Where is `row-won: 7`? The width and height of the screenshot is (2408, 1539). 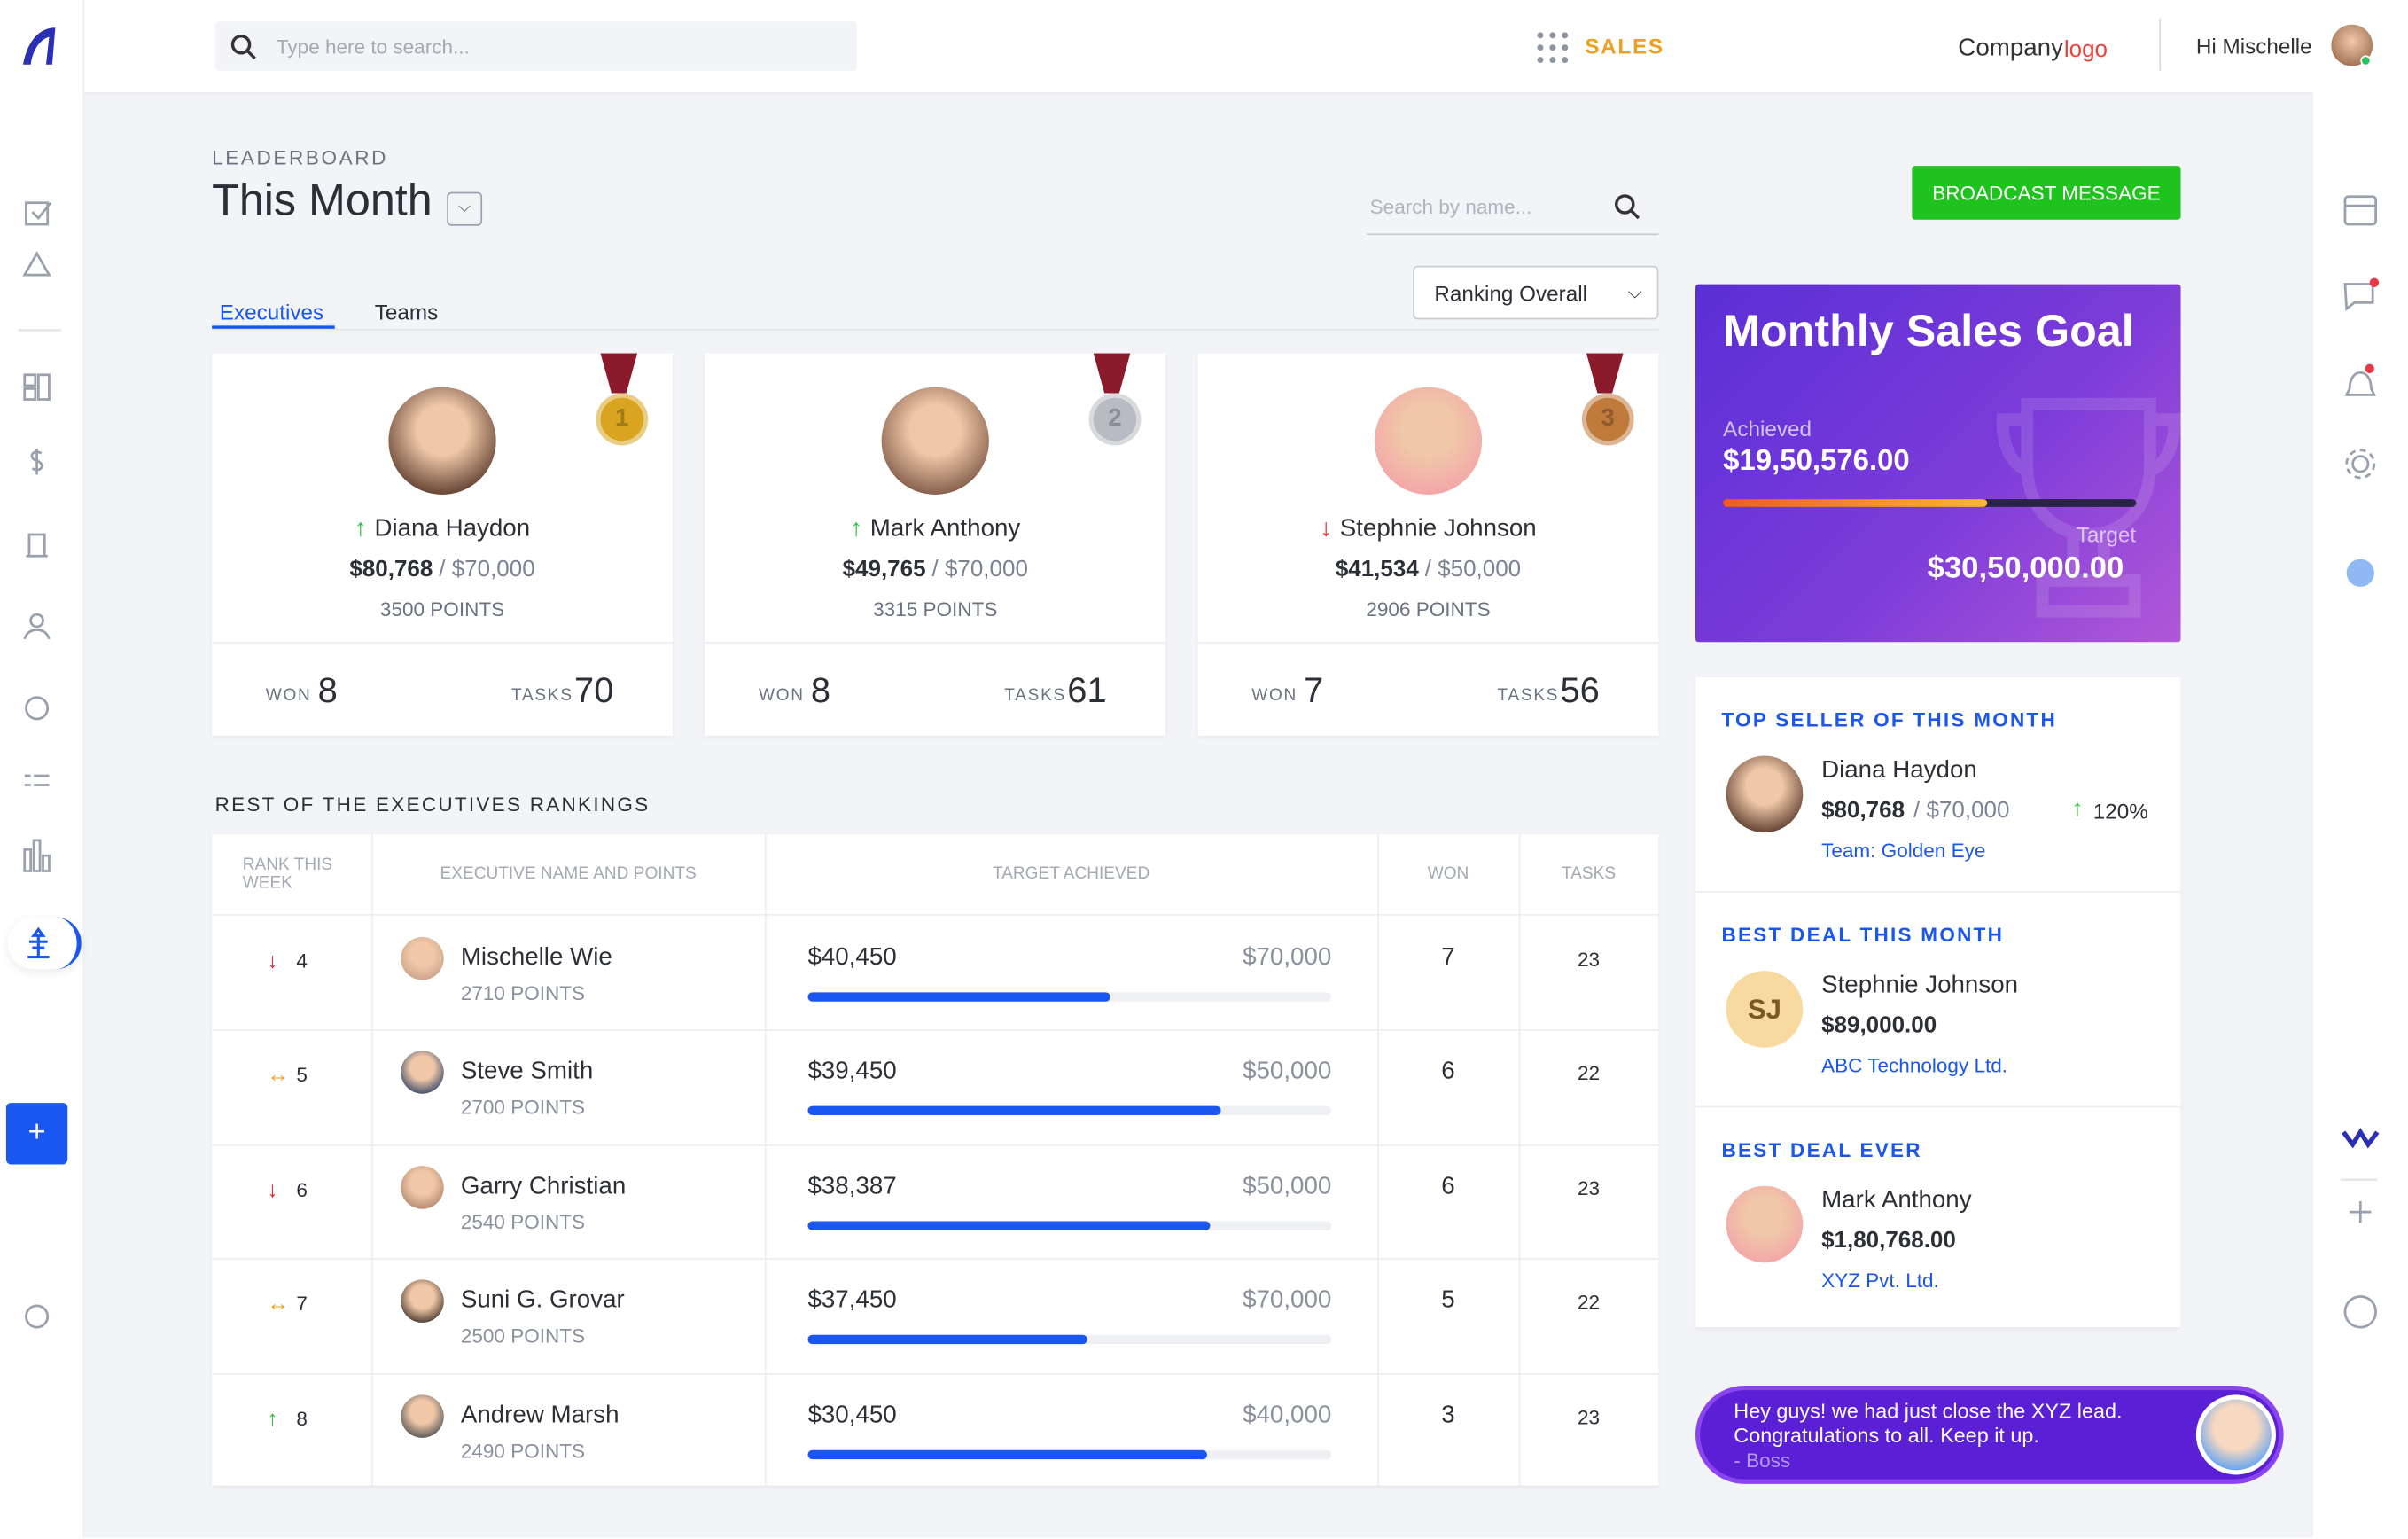
row-won: 7 is located at coordinates (1448, 958).